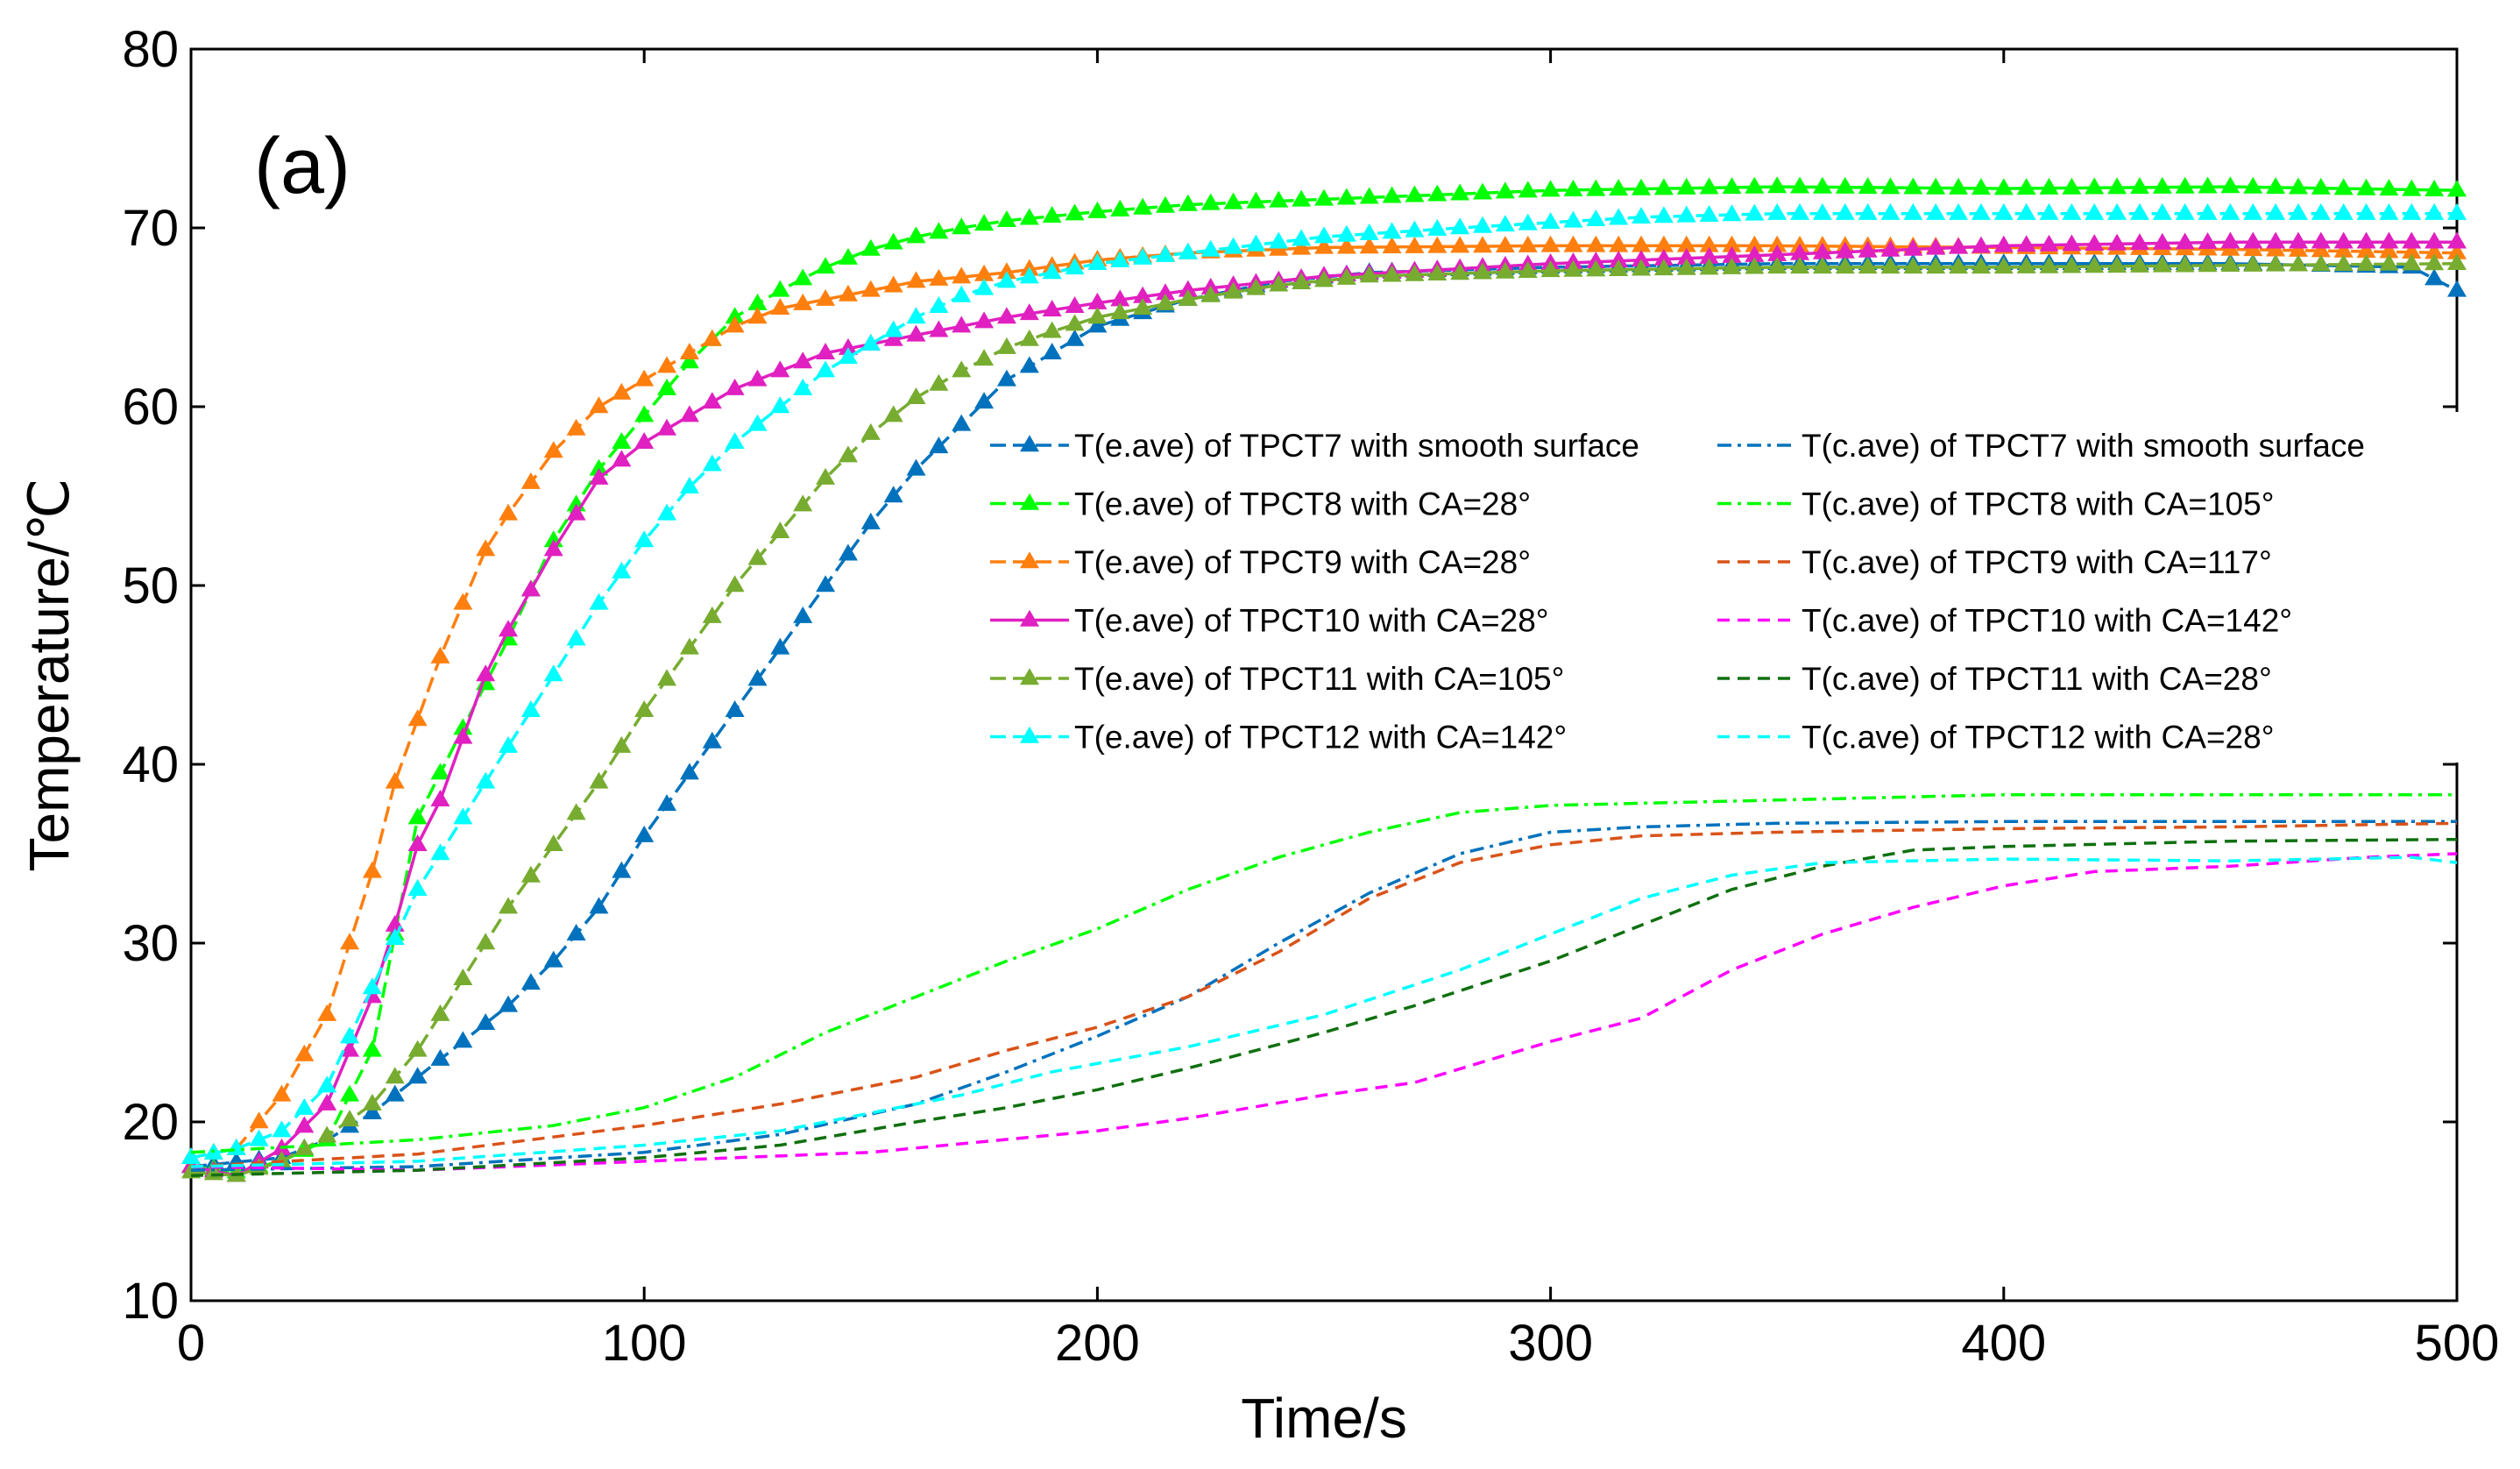 This screenshot has height=1469, width=2520. Describe the element at coordinates (2041, 446) in the screenshot. I see `legend-item: T(c.ave) of TPCT7 with smooth surface` at that location.